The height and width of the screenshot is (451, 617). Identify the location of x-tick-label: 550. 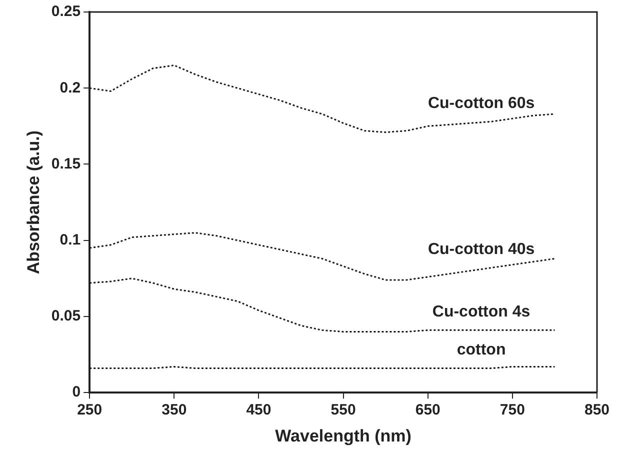
(343, 410).